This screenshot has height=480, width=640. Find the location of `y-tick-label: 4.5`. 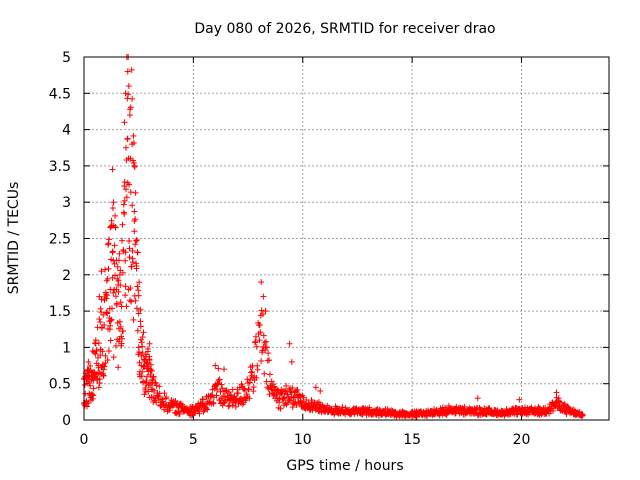

y-tick-label: 4.5 is located at coordinates (60, 94).